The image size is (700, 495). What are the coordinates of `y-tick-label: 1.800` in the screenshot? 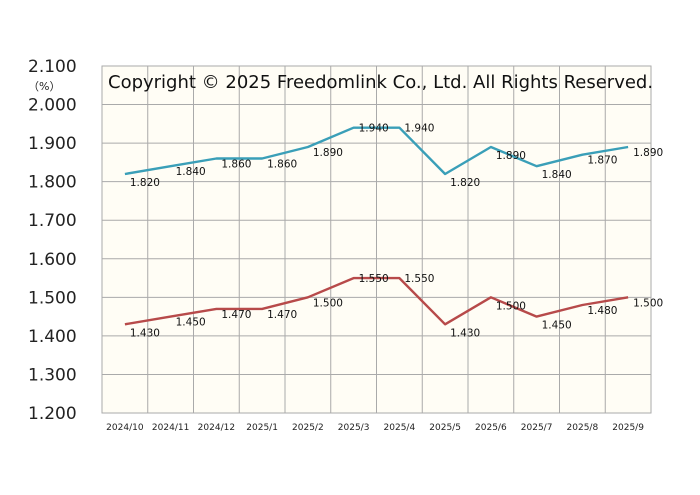 It's located at (52, 183).